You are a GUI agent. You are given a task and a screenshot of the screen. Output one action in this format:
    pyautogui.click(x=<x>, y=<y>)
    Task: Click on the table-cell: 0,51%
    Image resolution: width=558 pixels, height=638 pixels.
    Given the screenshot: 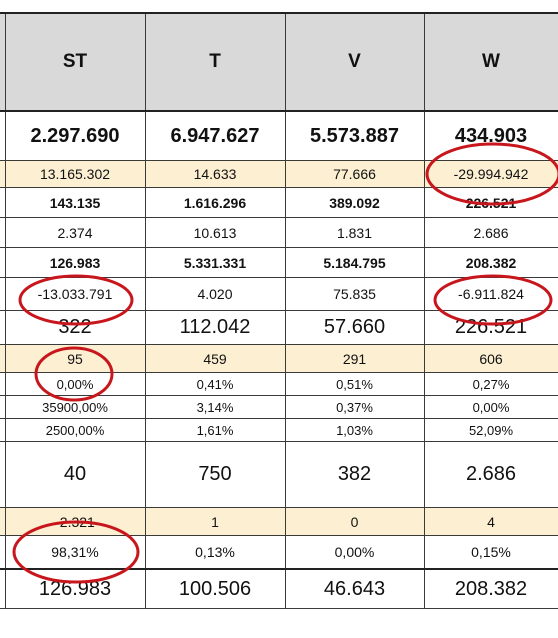 What is the action you would take?
    pyautogui.click(x=354, y=384)
    